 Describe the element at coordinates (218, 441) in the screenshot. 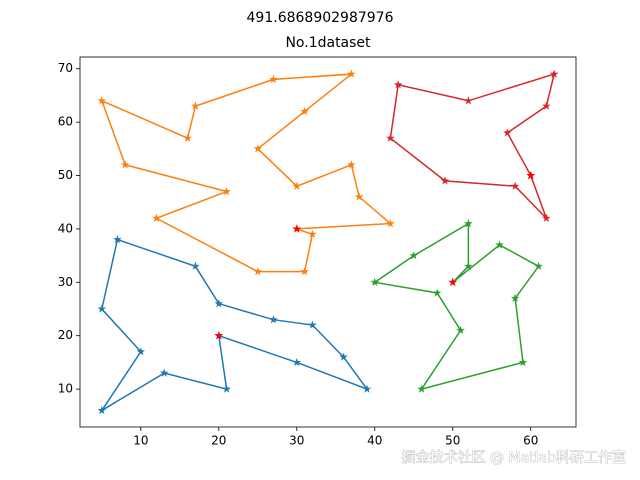

I see `x-tick-label: 20` at that location.